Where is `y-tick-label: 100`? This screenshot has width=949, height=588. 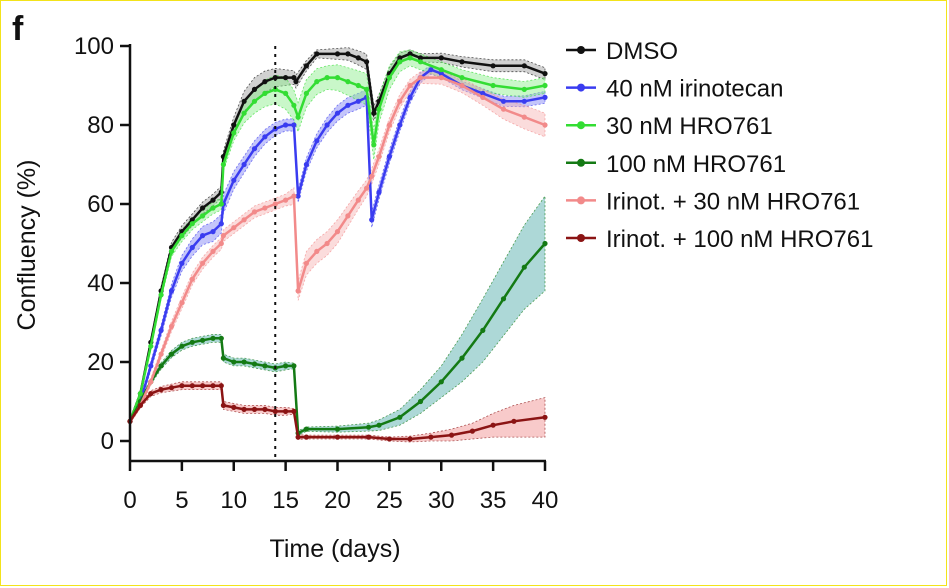
y-tick-label: 100 is located at coordinates (94, 46).